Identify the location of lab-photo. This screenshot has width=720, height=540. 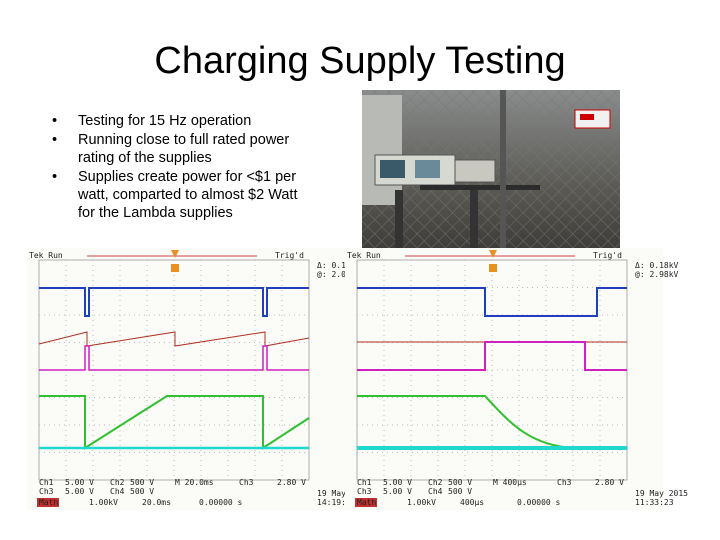
(491, 170).